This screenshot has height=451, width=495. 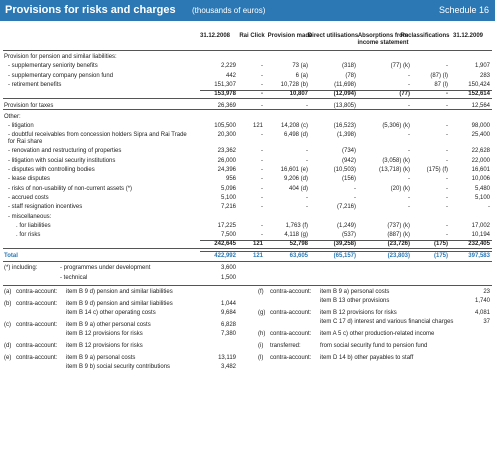 I want to click on note-ref: (c), so click(x=7, y=325).